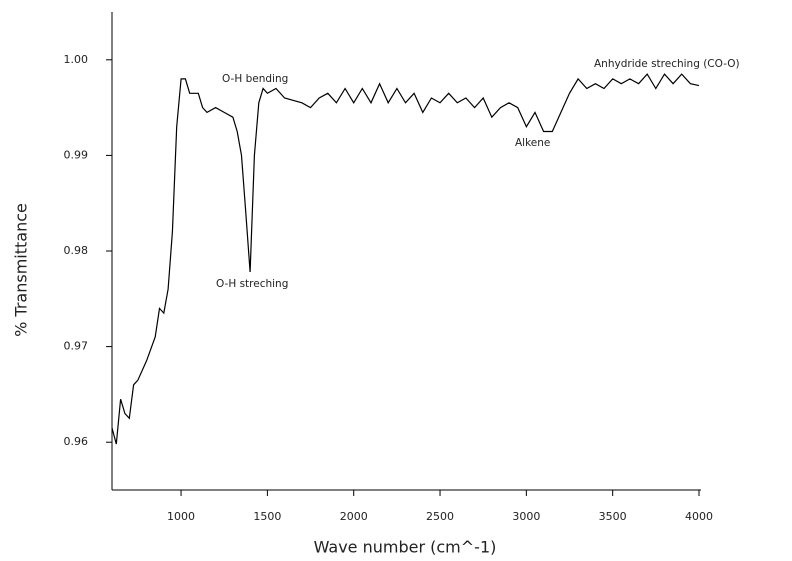  What do you see at coordinates (440, 516) in the screenshot?
I see `x-tick-label: 2500` at bounding box center [440, 516].